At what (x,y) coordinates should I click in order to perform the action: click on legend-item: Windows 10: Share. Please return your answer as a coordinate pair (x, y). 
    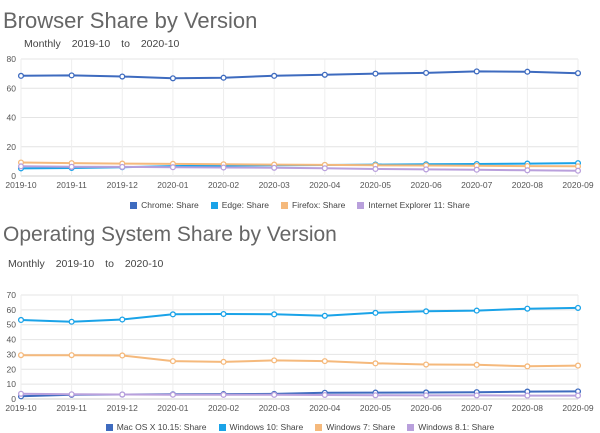
    Looking at the image, I should click on (261, 427).